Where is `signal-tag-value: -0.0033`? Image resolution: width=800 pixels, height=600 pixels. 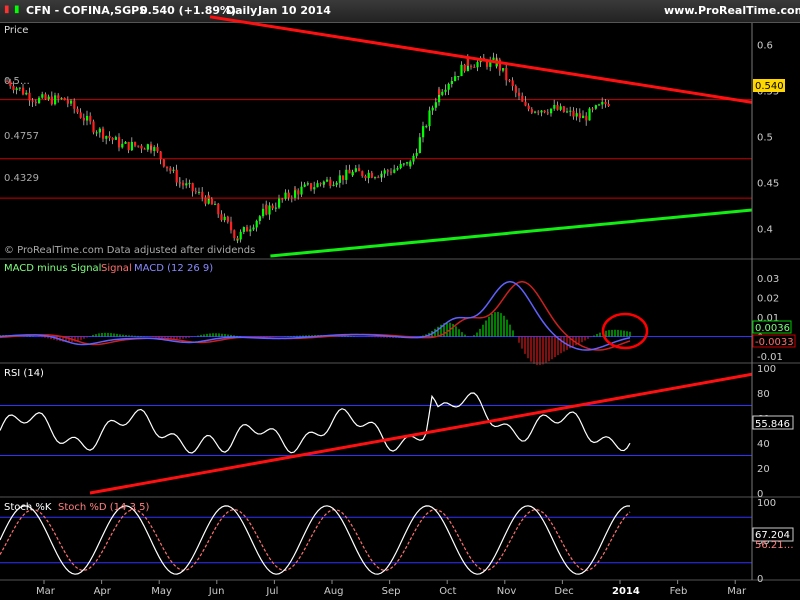 signal-tag-value: -0.0033 is located at coordinates (774, 342).